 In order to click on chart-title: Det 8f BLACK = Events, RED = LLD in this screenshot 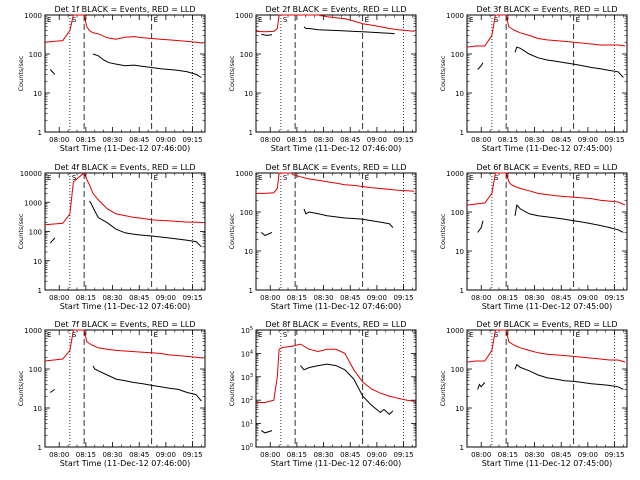, I will do `click(335, 324)`.